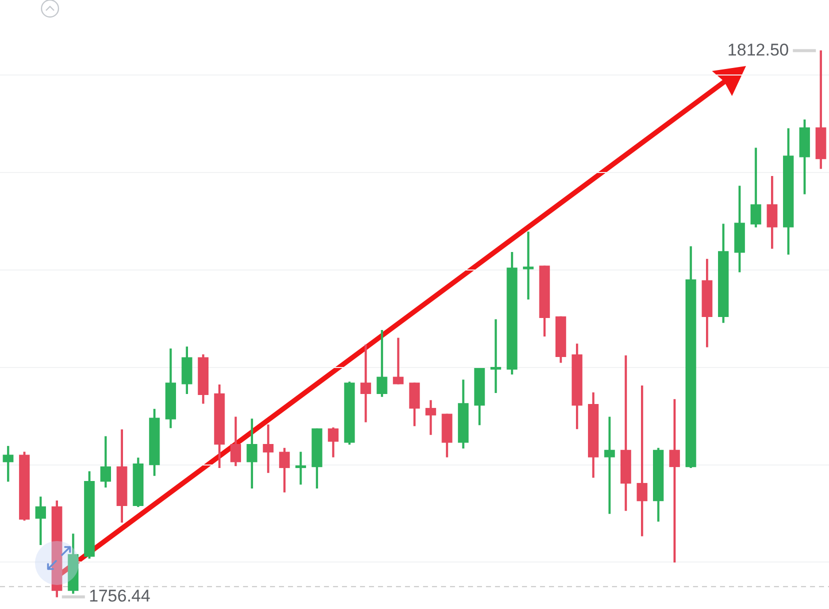  What do you see at coordinates (758, 50) in the screenshot?
I see `annotation: 1812.50` at bounding box center [758, 50].